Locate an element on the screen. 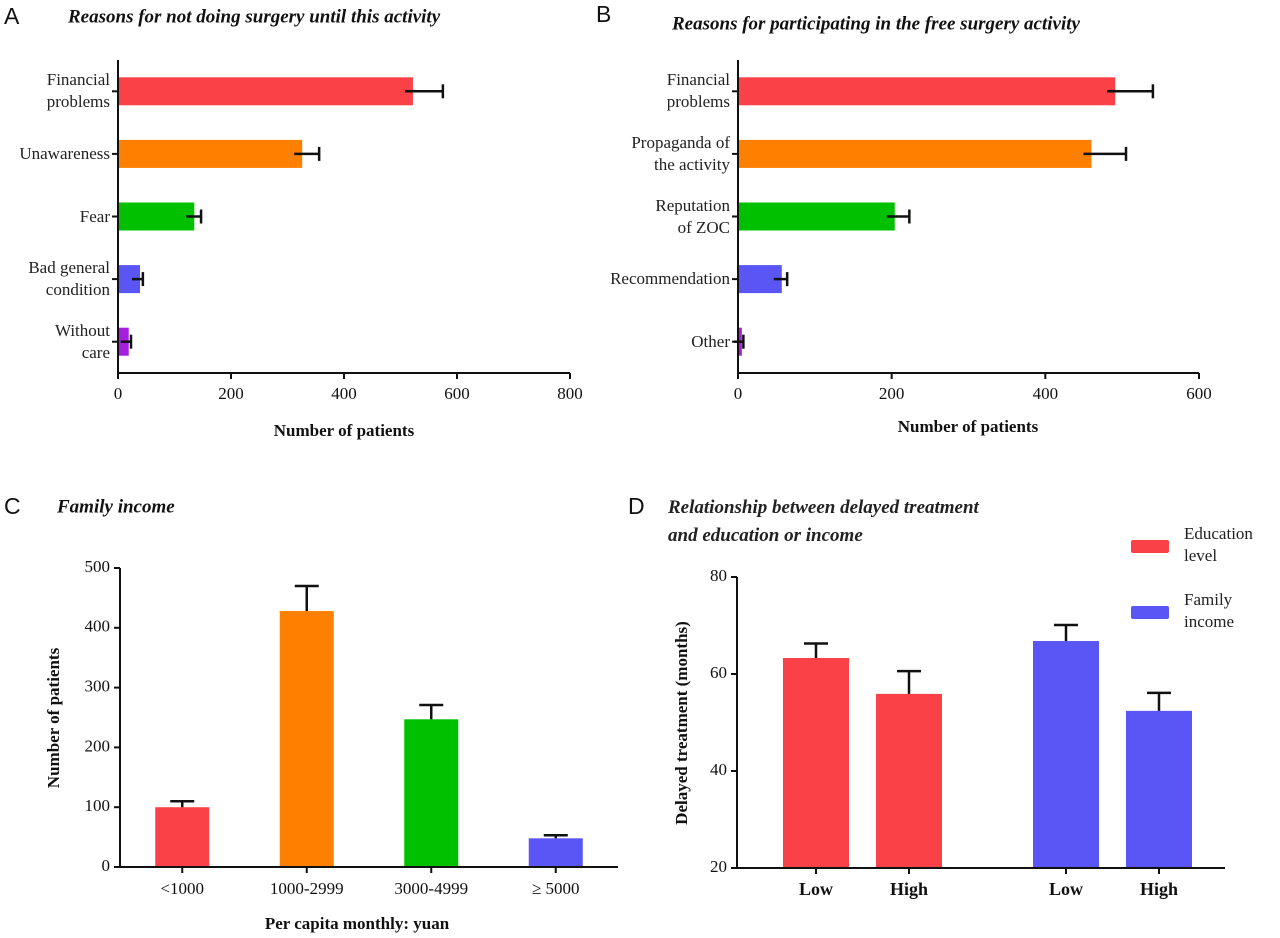 This screenshot has height=938, width=1280. x-axis-label: Per capita monthly: yuan is located at coordinates (357, 923).